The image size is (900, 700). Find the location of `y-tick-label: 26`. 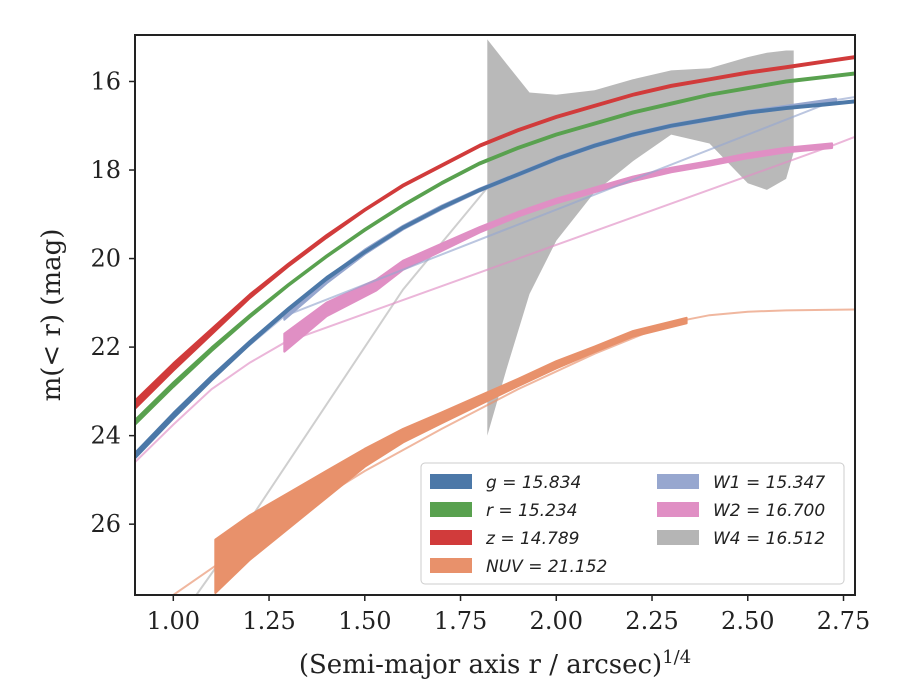

y-tick-label: 26 is located at coordinates (105, 524).